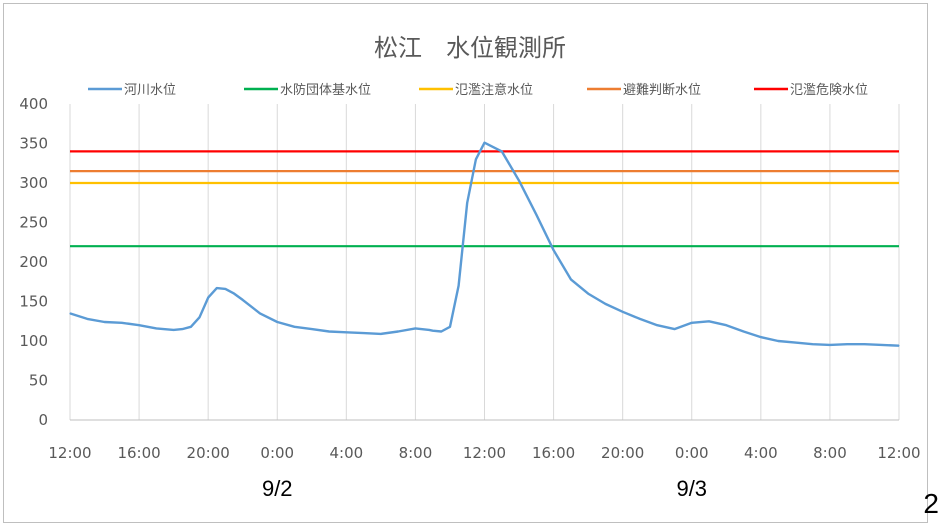  Describe the element at coordinates (470, 48) in the screenshot. I see `chart-title: 松江 水位観測所` at that location.